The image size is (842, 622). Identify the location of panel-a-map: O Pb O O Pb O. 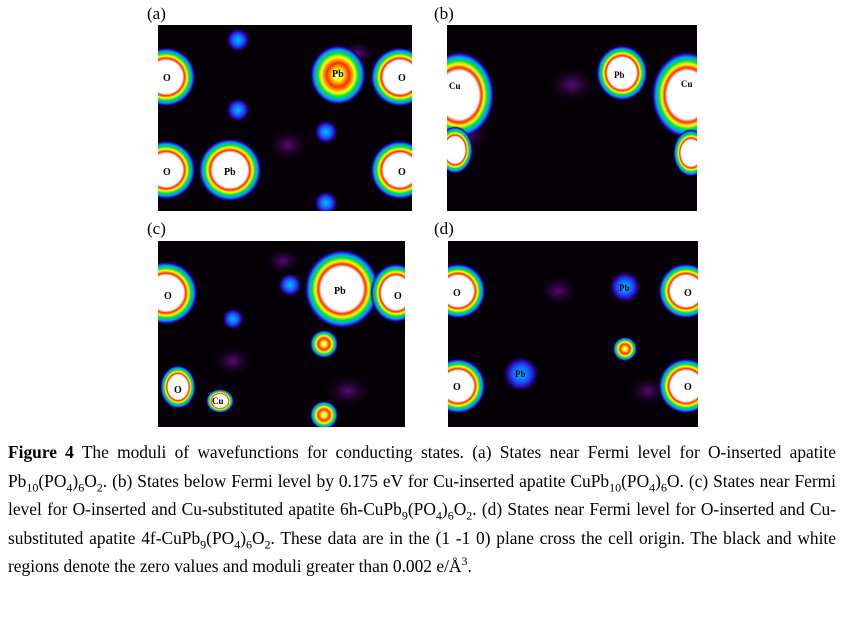
(285, 119).